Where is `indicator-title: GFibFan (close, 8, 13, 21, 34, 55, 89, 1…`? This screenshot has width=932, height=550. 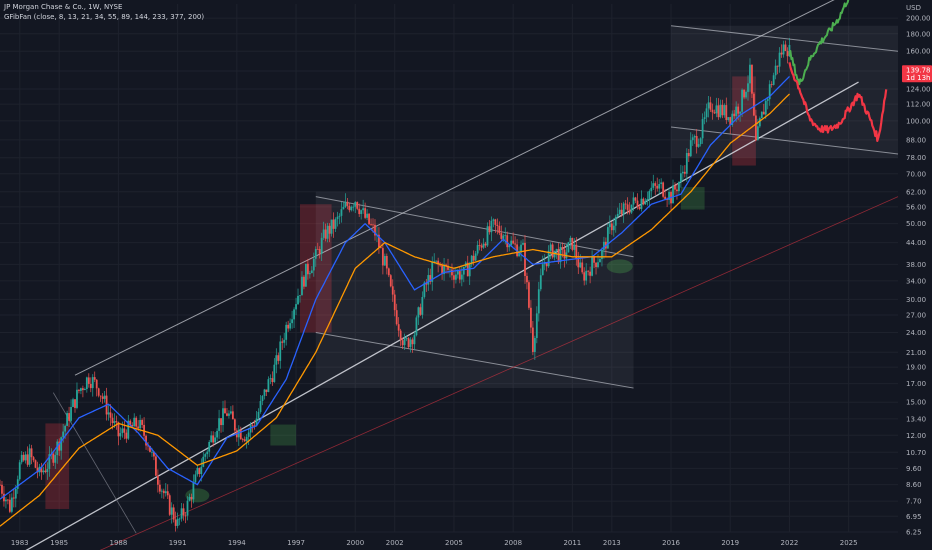
indicator-title: GFibFan (close, 8, 13, 21, 34, 55, 89, 1… is located at coordinates (104, 17).